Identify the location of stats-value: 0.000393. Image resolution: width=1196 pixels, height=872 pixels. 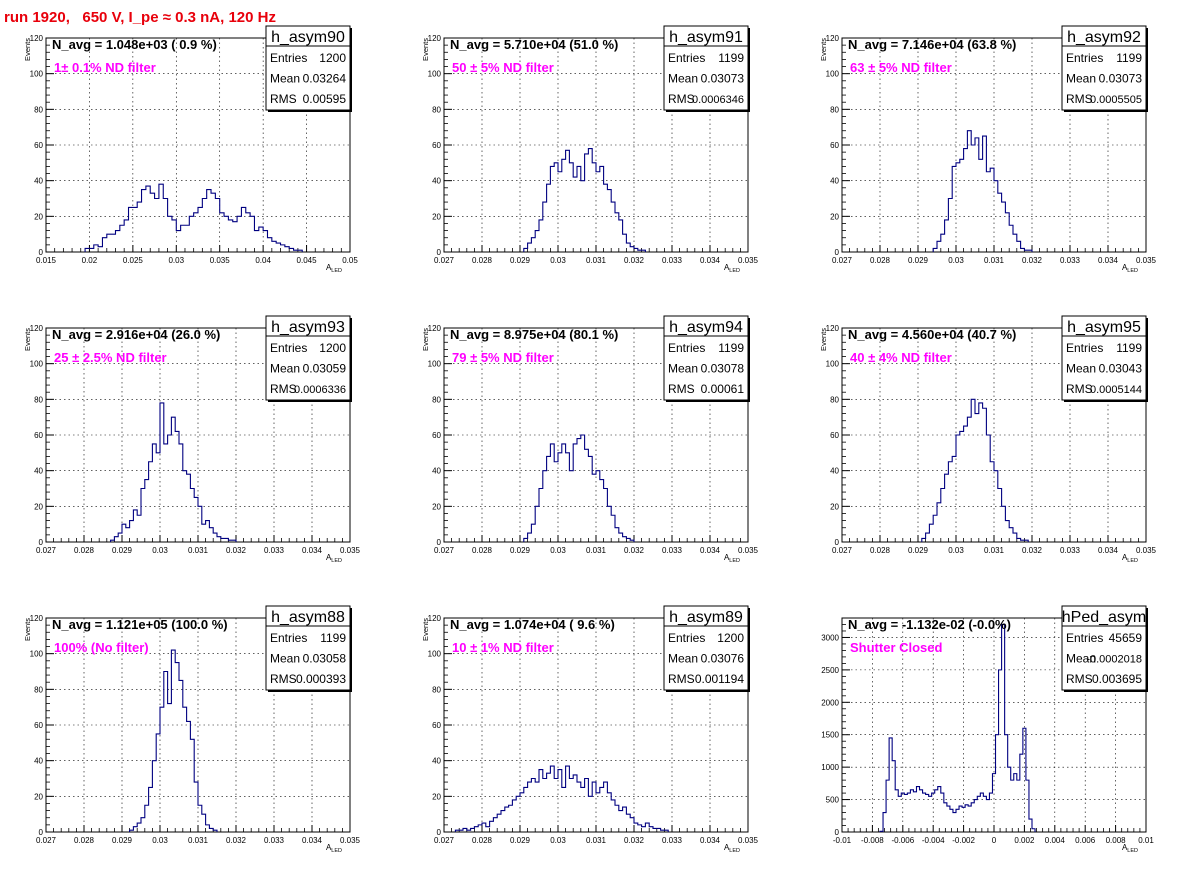
(321, 679).